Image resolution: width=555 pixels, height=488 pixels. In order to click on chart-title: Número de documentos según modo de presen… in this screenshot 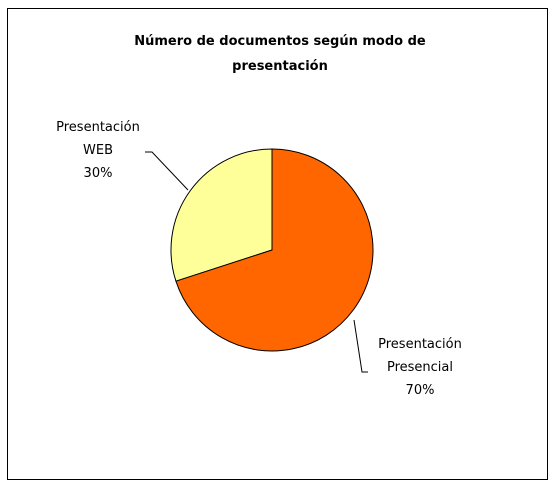, I will do `click(280, 54)`.